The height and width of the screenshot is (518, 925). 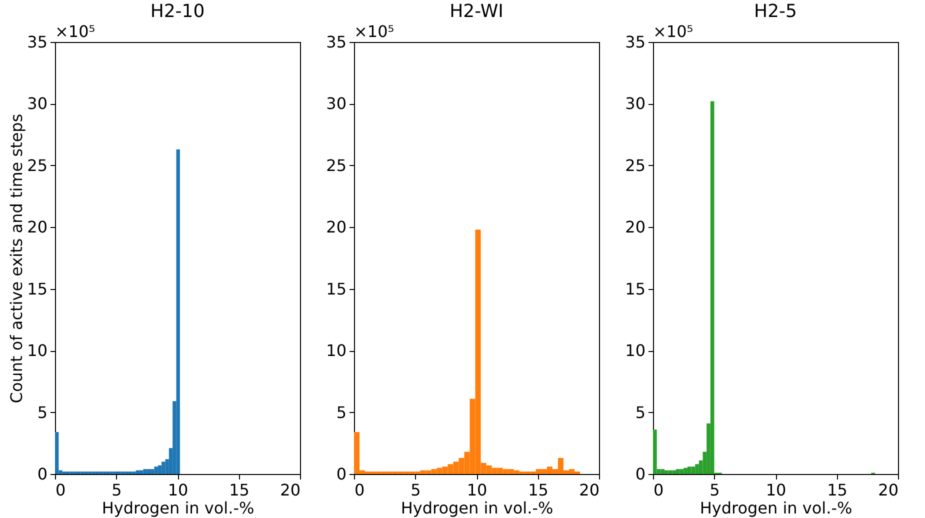 What do you see at coordinates (16, 259) in the screenshot?
I see `y-axis-title: Count of active exits and time steps` at bounding box center [16, 259].